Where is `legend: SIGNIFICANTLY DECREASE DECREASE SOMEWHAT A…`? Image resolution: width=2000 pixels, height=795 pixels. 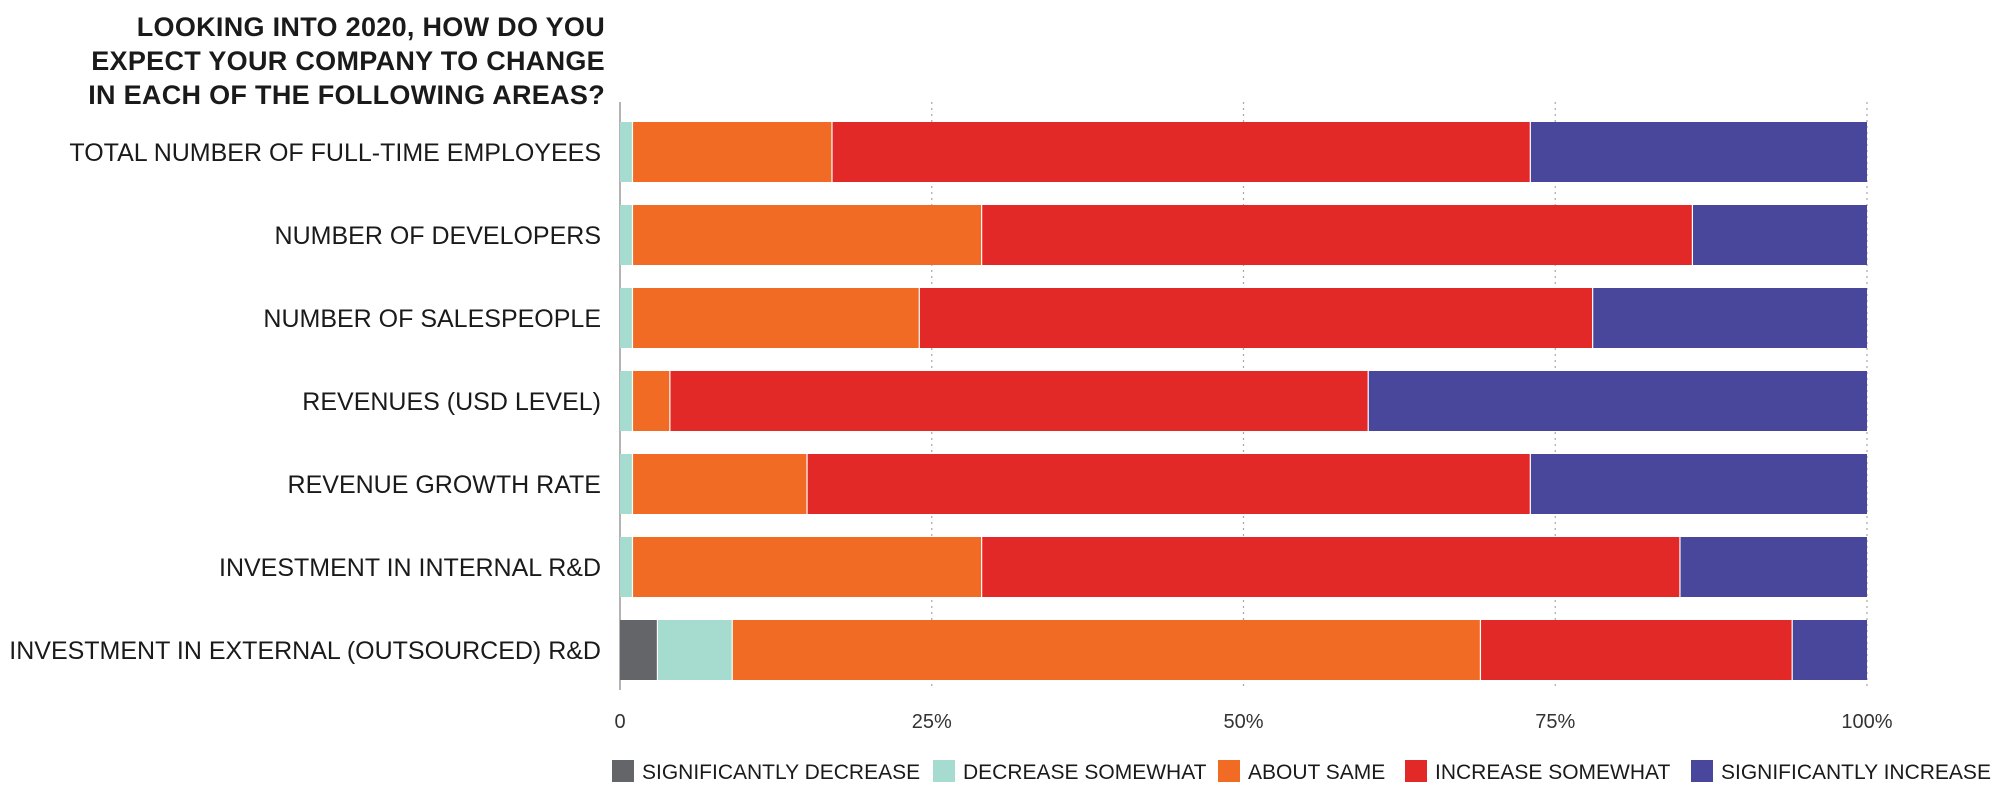 legend: SIGNIFICANTLY DECREASE DECREASE SOMEWHAT A… is located at coordinates (1301, 772).